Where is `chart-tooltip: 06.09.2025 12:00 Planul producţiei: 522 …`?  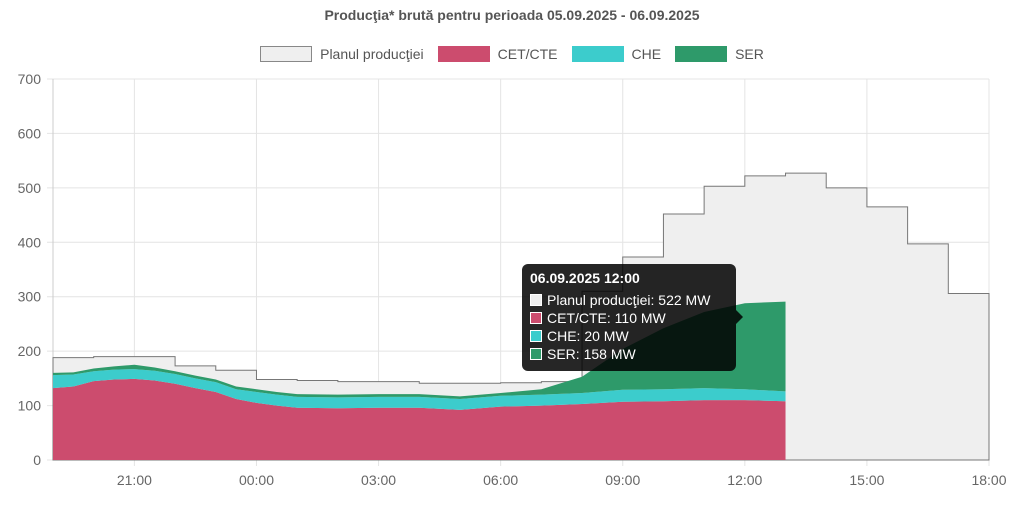
chart-tooltip: 06.09.2025 12:00 Planul producţiei: 522 … is located at coordinates (629, 317).